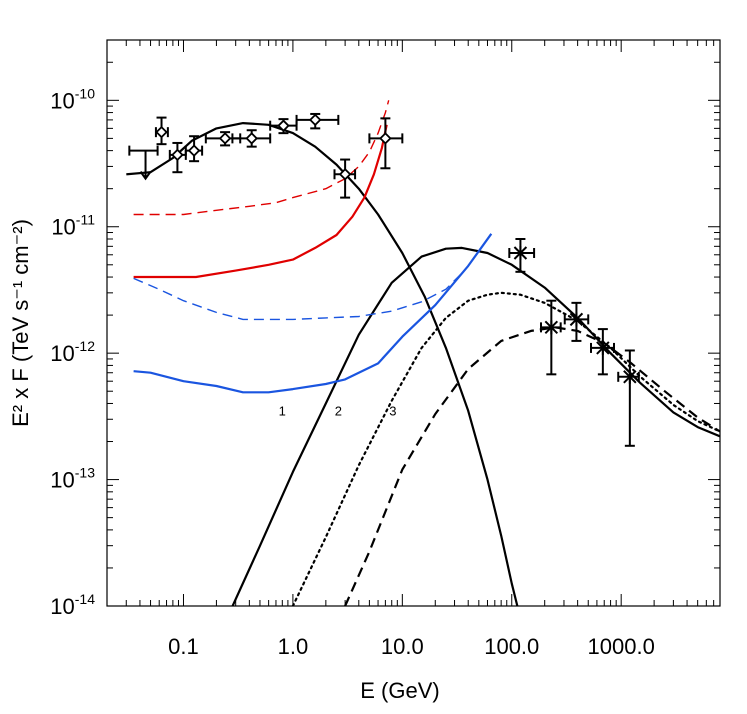 Image resolution: width=747 pixels, height=714 pixels. What do you see at coordinates (72, 605) in the screenshot?
I see `y-tick-label: 10-14` at bounding box center [72, 605].